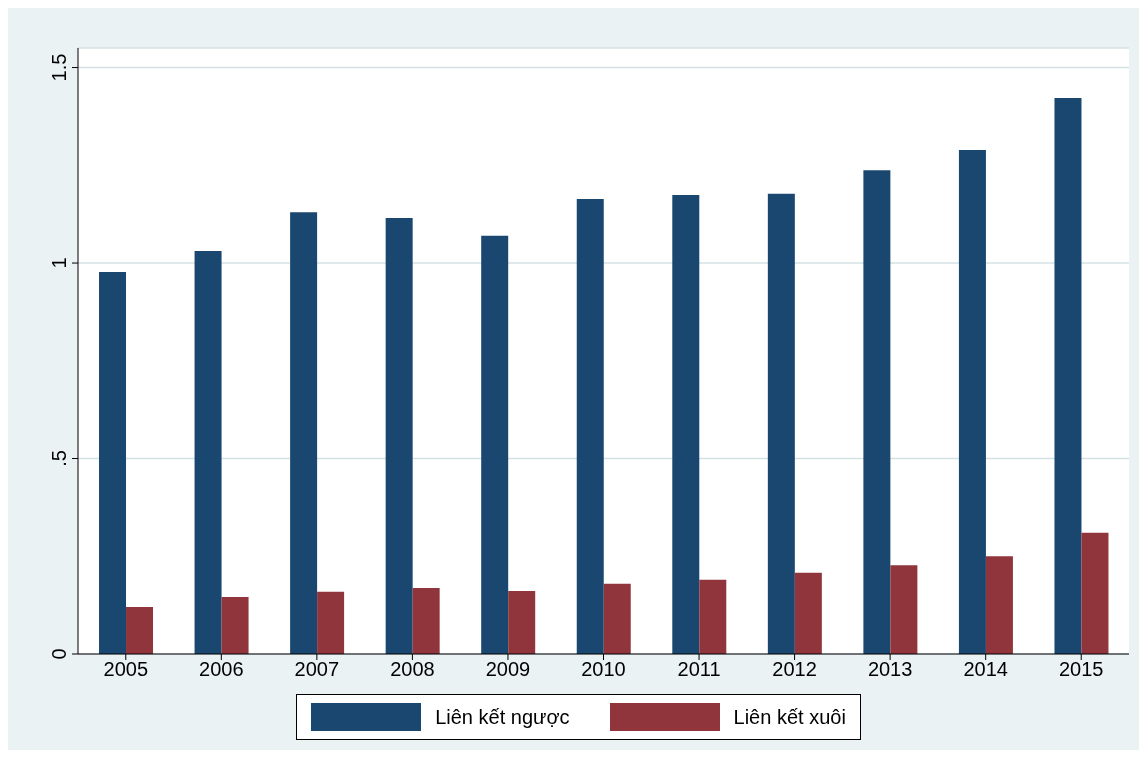  Describe the element at coordinates (221, 669) in the screenshot. I see `x-tick-label: 2006` at that location.